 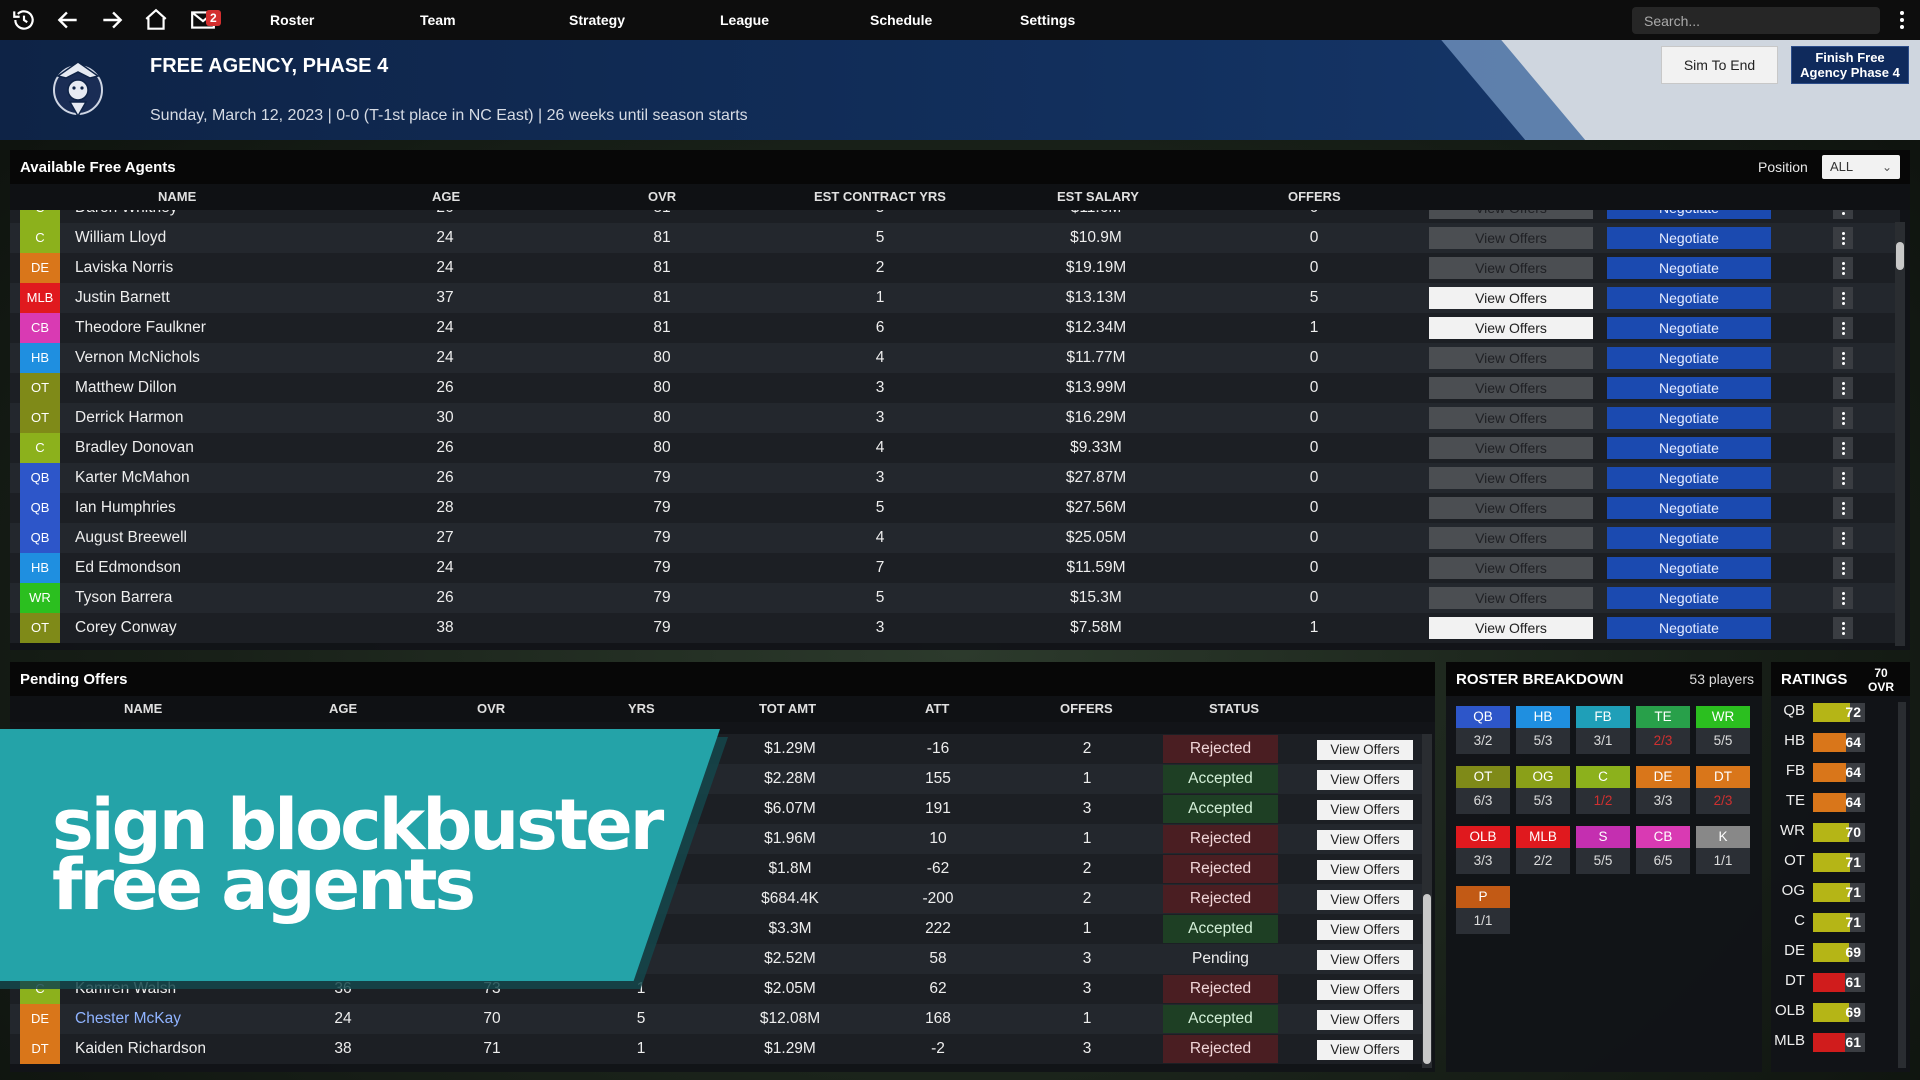 I want to click on finish-phase-button: Finish Free Agency Phase 4, so click(x=1850, y=65).